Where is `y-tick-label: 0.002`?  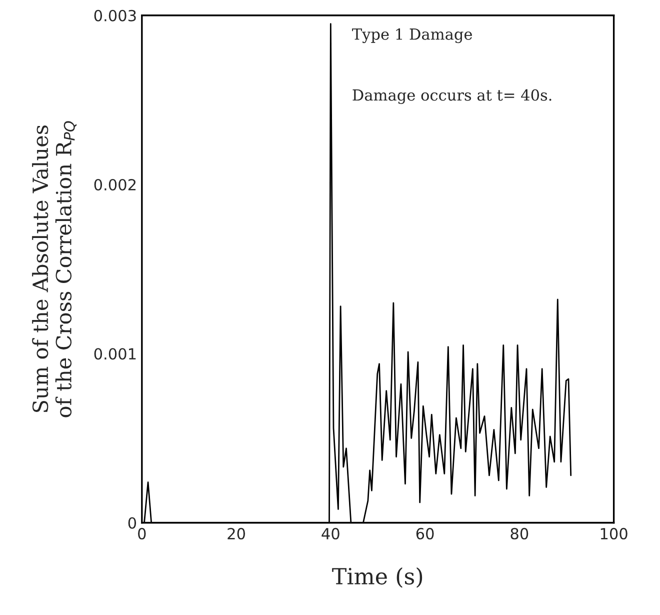 y-tick-label: 0.002 is located at coordinates (115, 184).